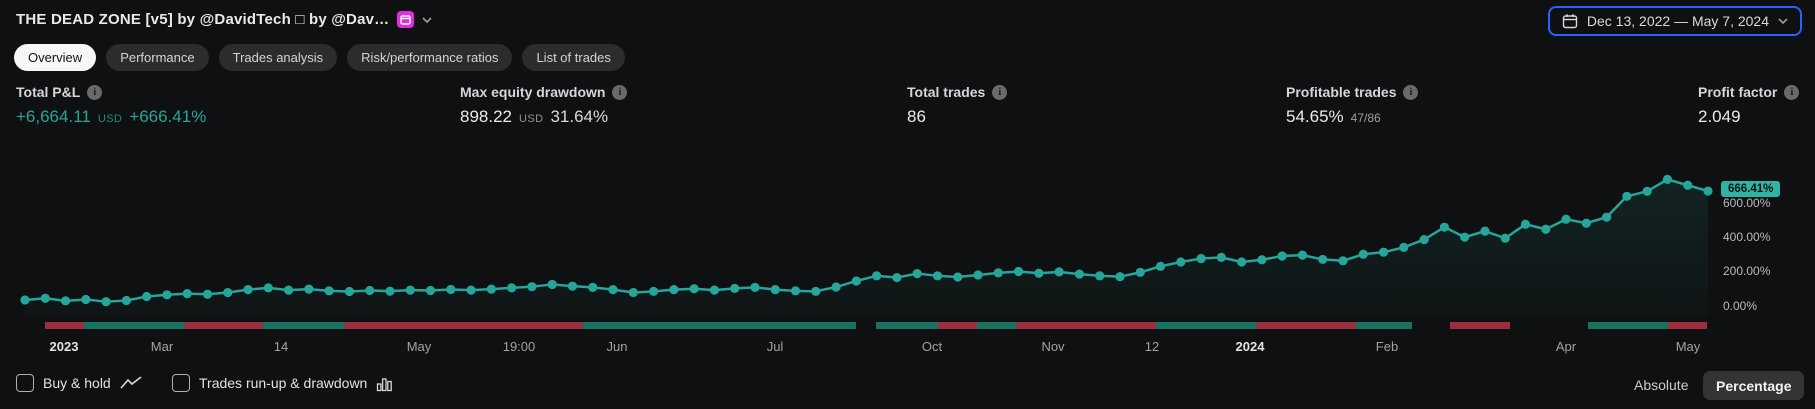 The height and width of the screenshot is (409, 1815). I want to click on calendar-icon, so click(1570, 21).